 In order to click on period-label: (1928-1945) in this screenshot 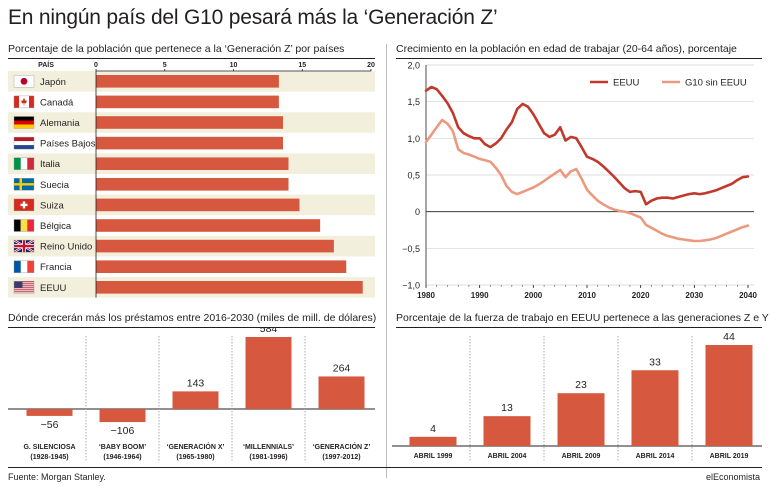, I will do `click(49, 457)`.